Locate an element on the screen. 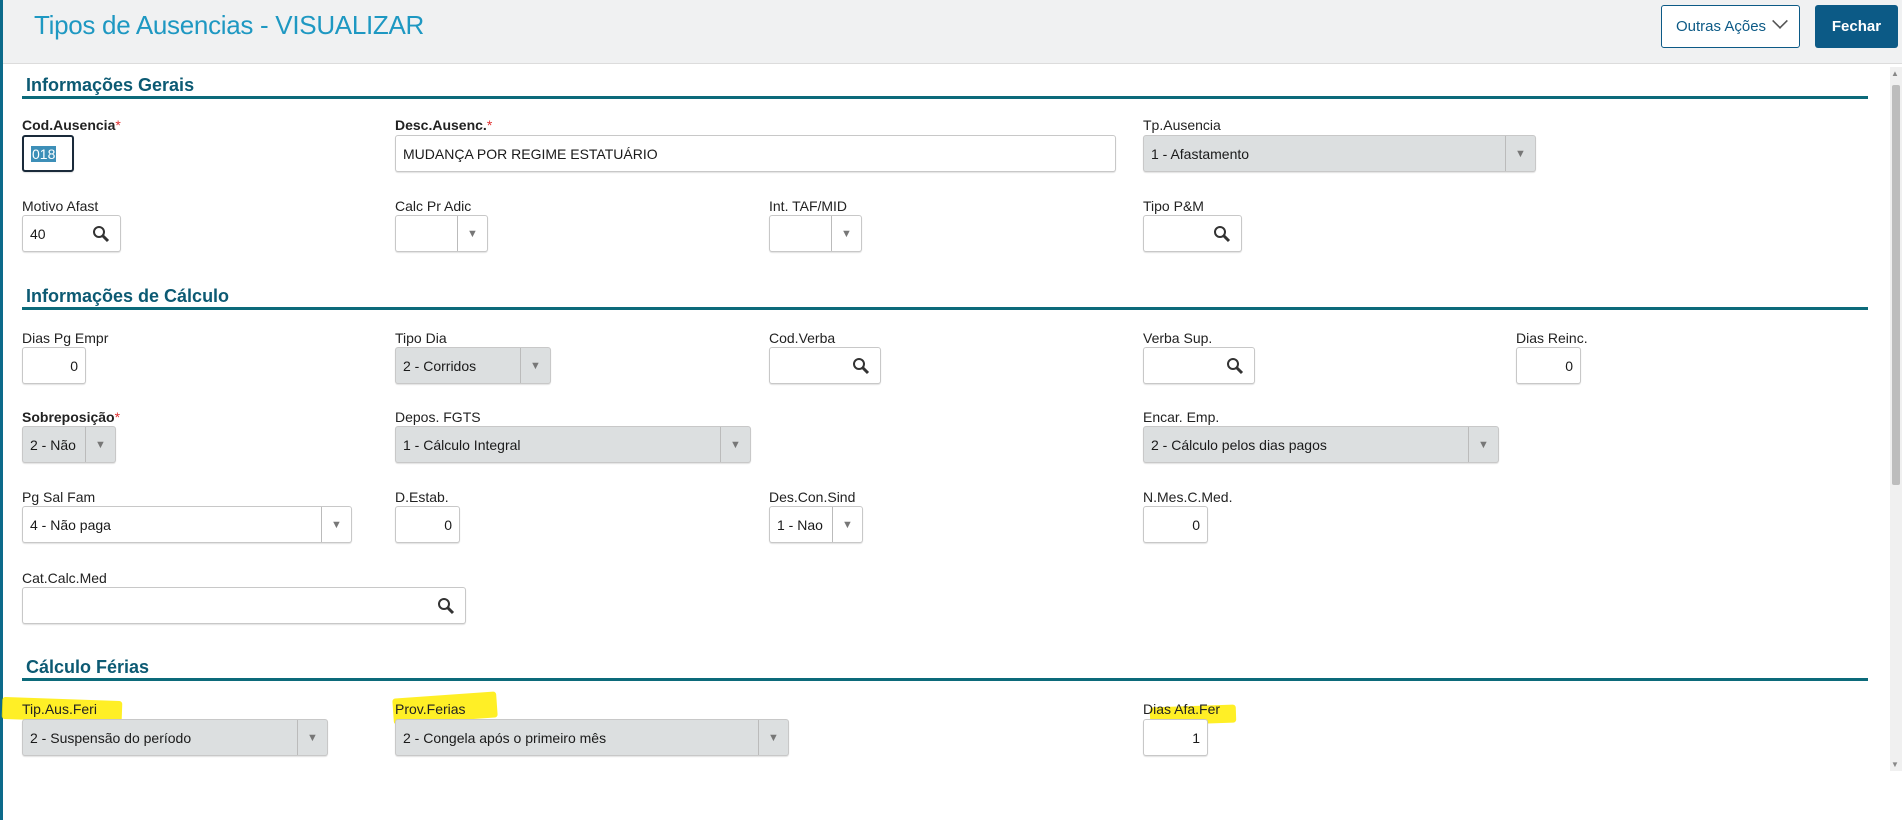 This screenshot has width=1902, height=820. prov-ferias-select: 2 - Congela após o primeiro mês ▼ is located at coordinates (592, 737).